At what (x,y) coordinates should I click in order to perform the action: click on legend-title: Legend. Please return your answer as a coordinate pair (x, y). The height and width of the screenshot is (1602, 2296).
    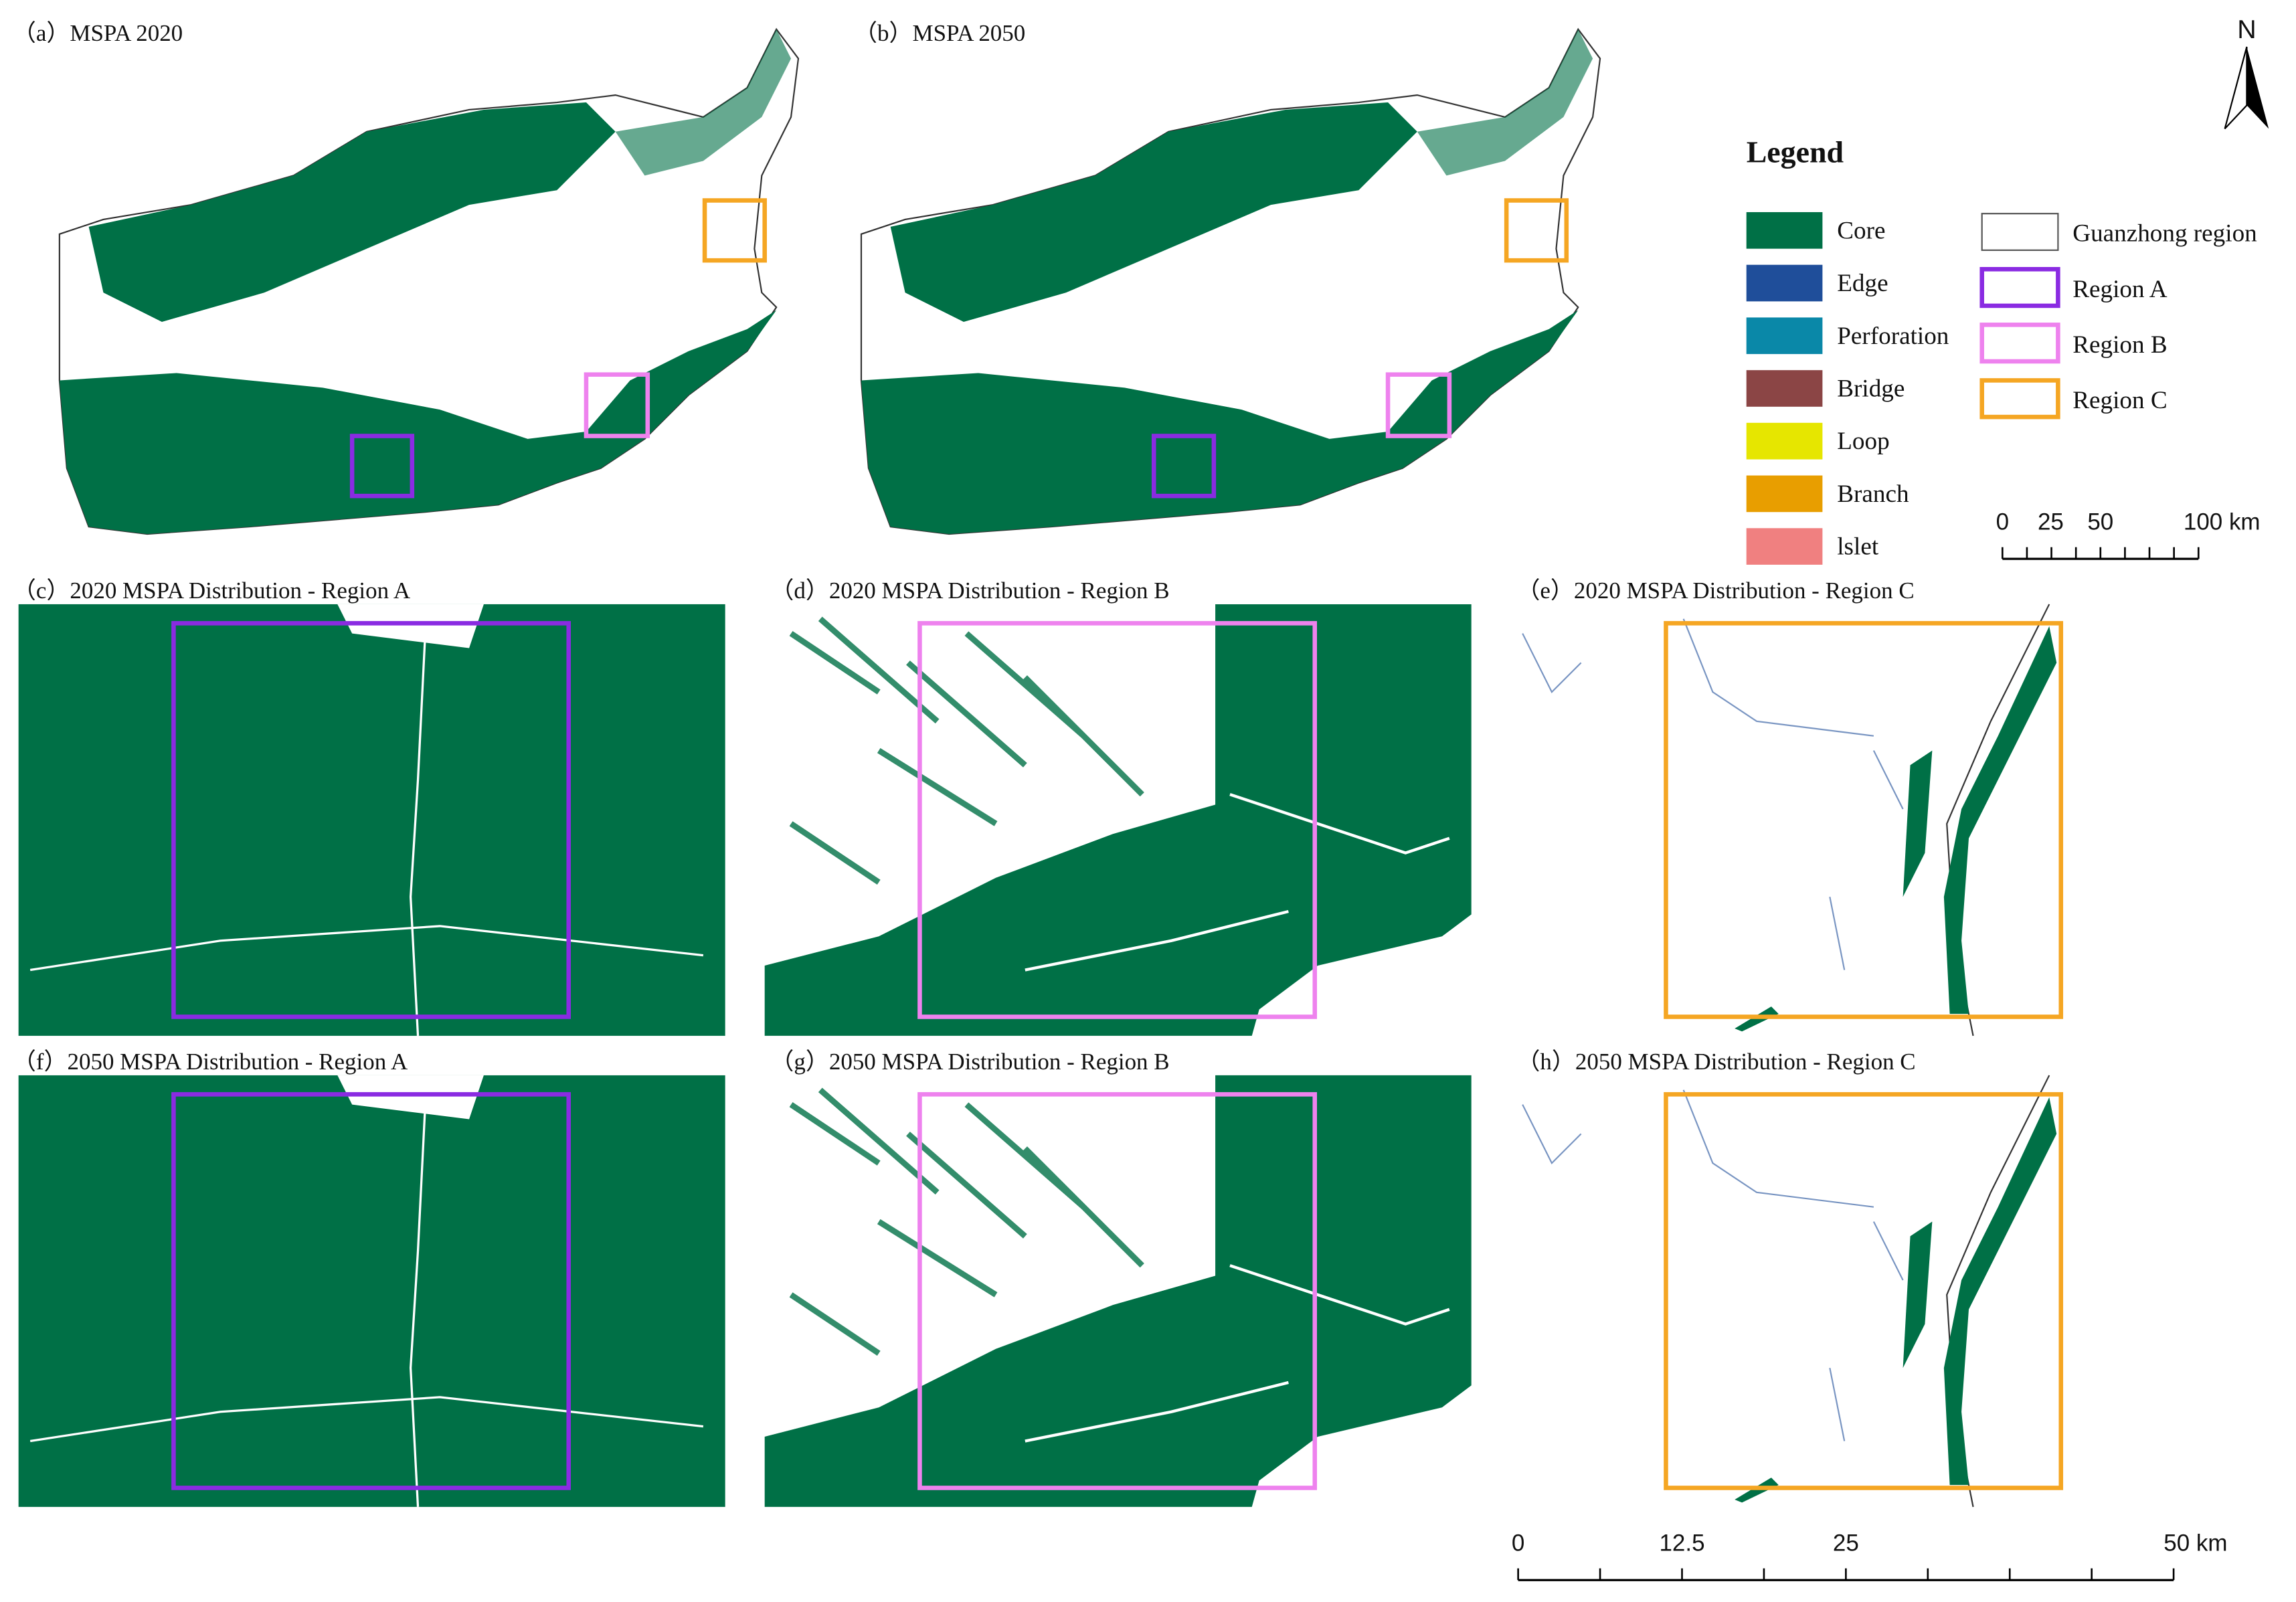
    Looking at the image, I should click on (1796, 152).